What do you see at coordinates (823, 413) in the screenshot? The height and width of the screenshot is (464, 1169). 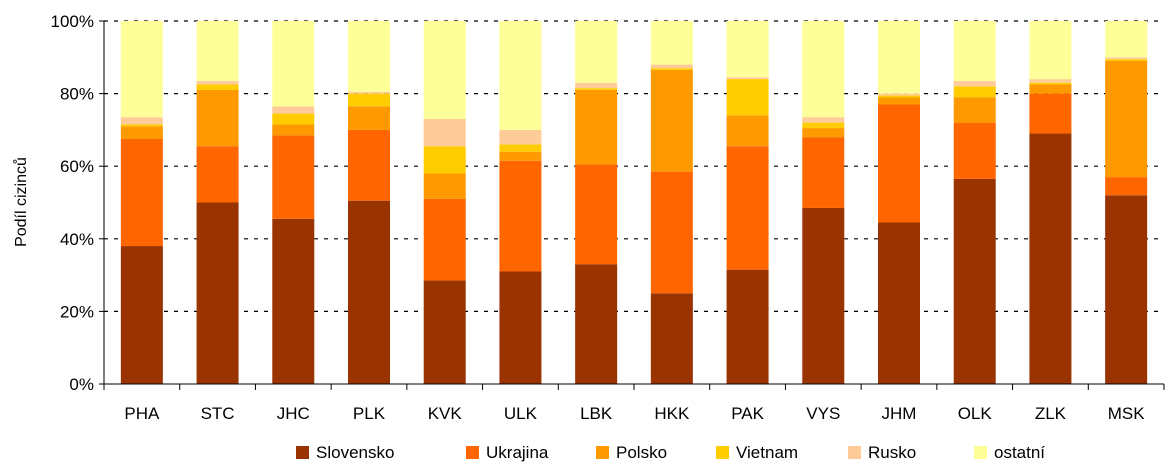 I see `x-tick-label: VYS` at bounding box center [823, 413].